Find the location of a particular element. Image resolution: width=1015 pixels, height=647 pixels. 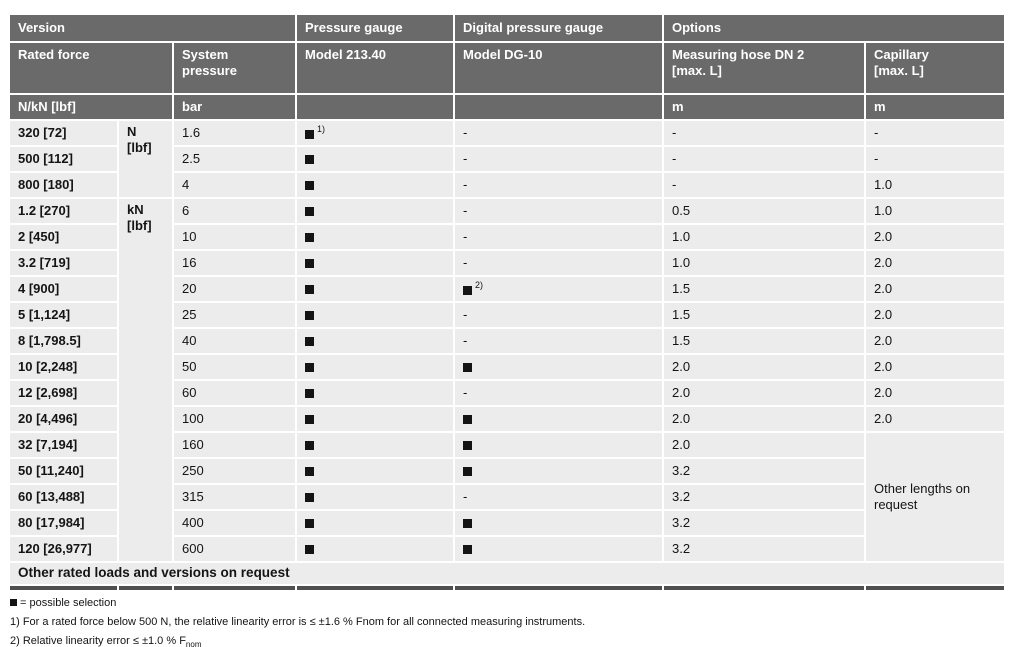

bar-cell: 10 is located at coordinates (234, 237).